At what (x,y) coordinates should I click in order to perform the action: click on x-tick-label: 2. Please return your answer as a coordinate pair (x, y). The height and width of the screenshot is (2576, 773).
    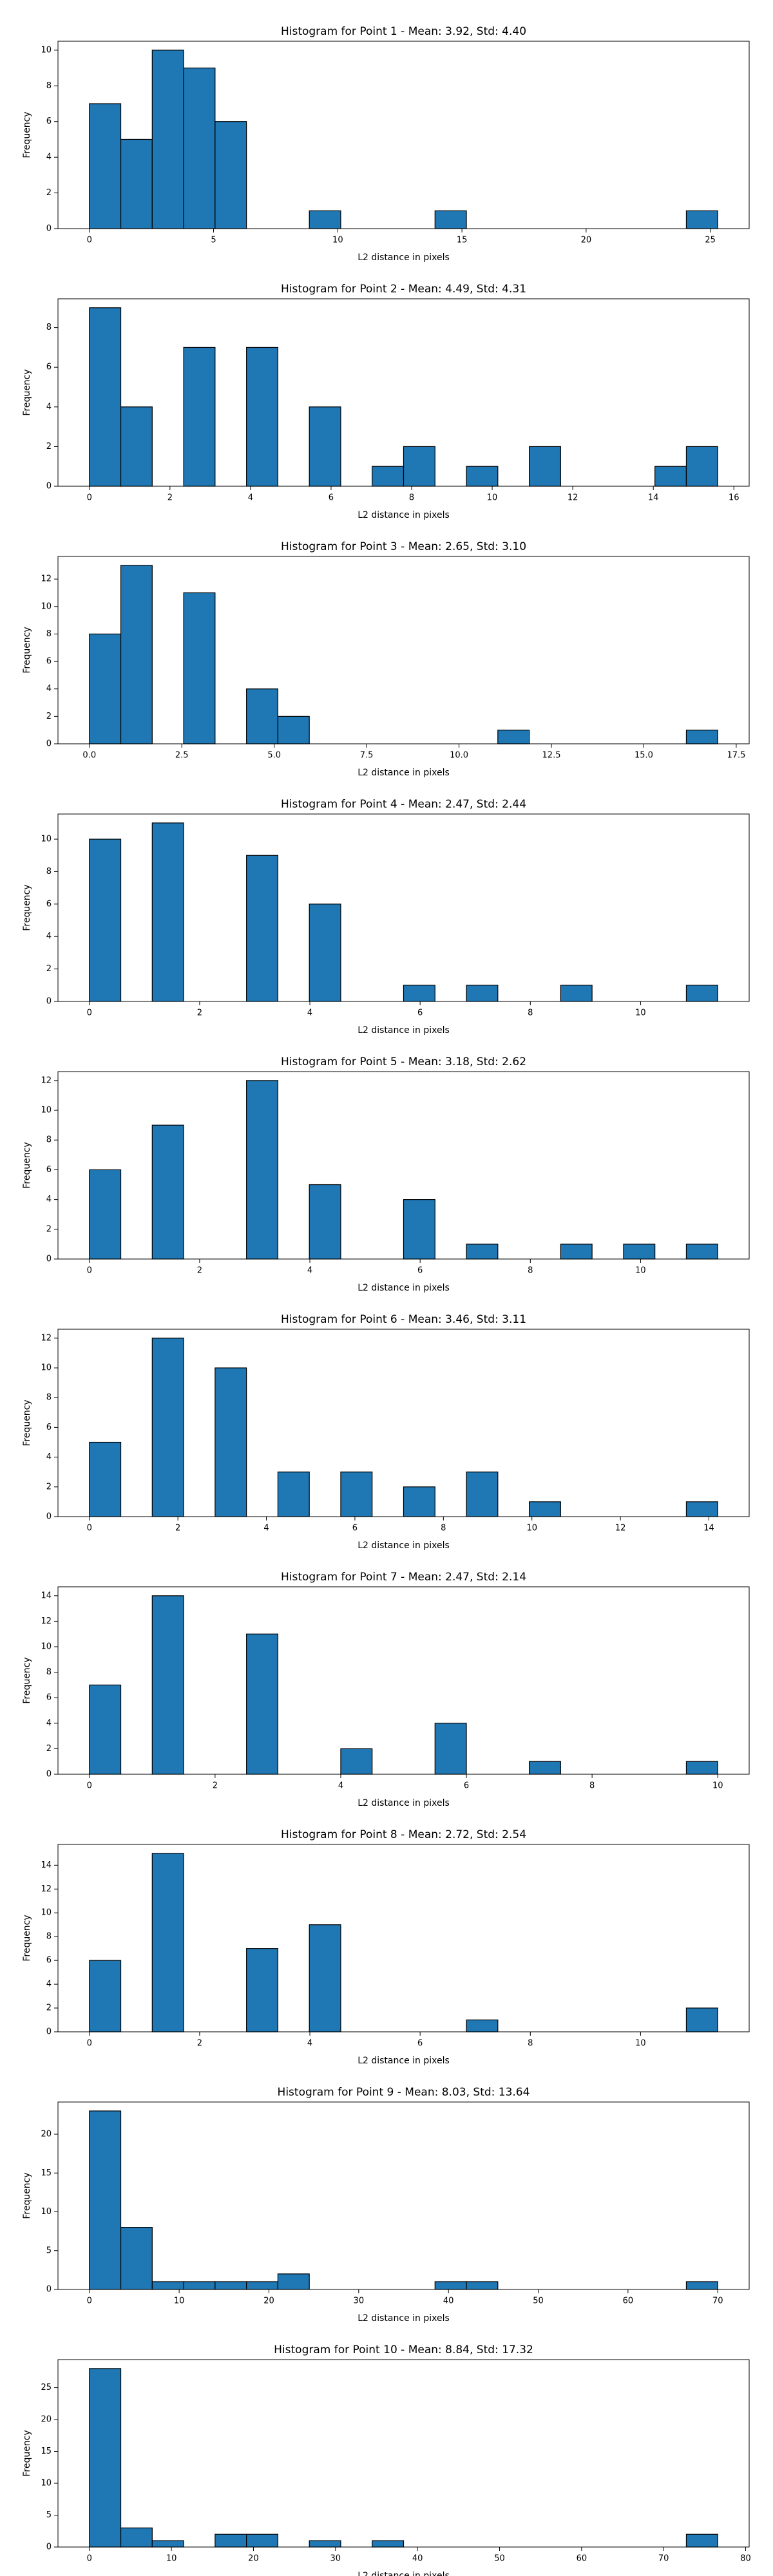
    Looking at the image, I should click on (199, 2044).